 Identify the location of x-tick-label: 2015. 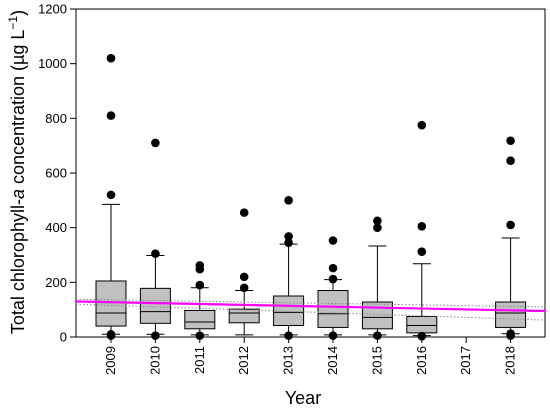
(376, 360).